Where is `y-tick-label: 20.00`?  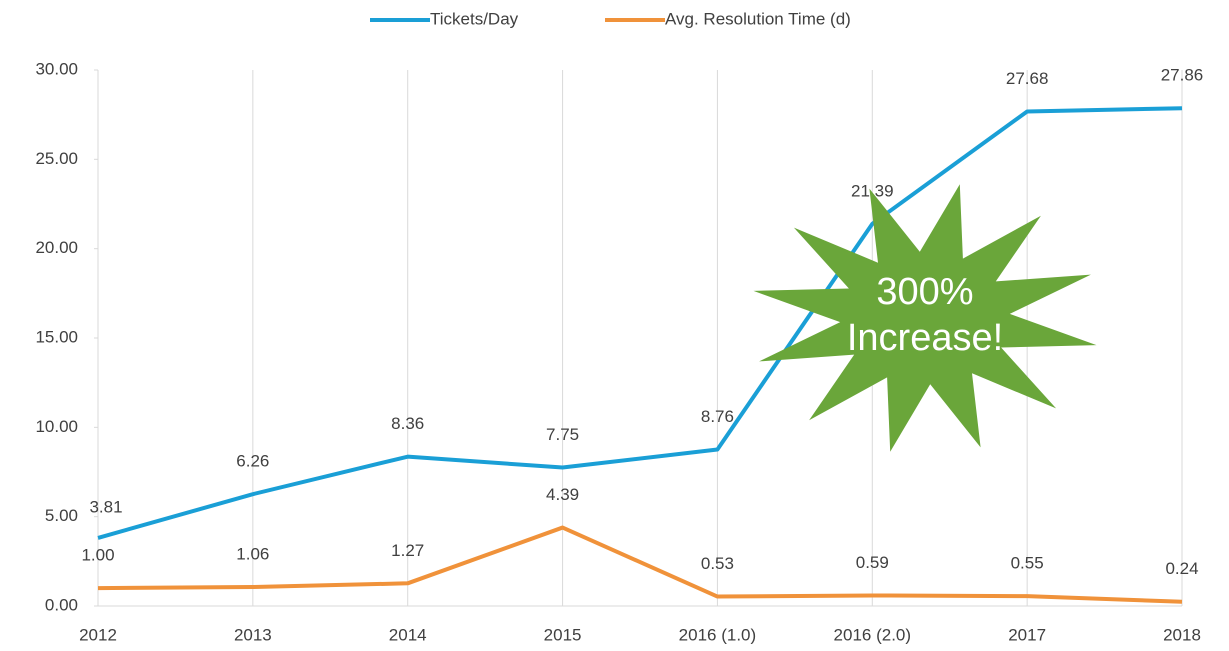 y-tick-label: 20.00 is located at coordinates (56, 247).